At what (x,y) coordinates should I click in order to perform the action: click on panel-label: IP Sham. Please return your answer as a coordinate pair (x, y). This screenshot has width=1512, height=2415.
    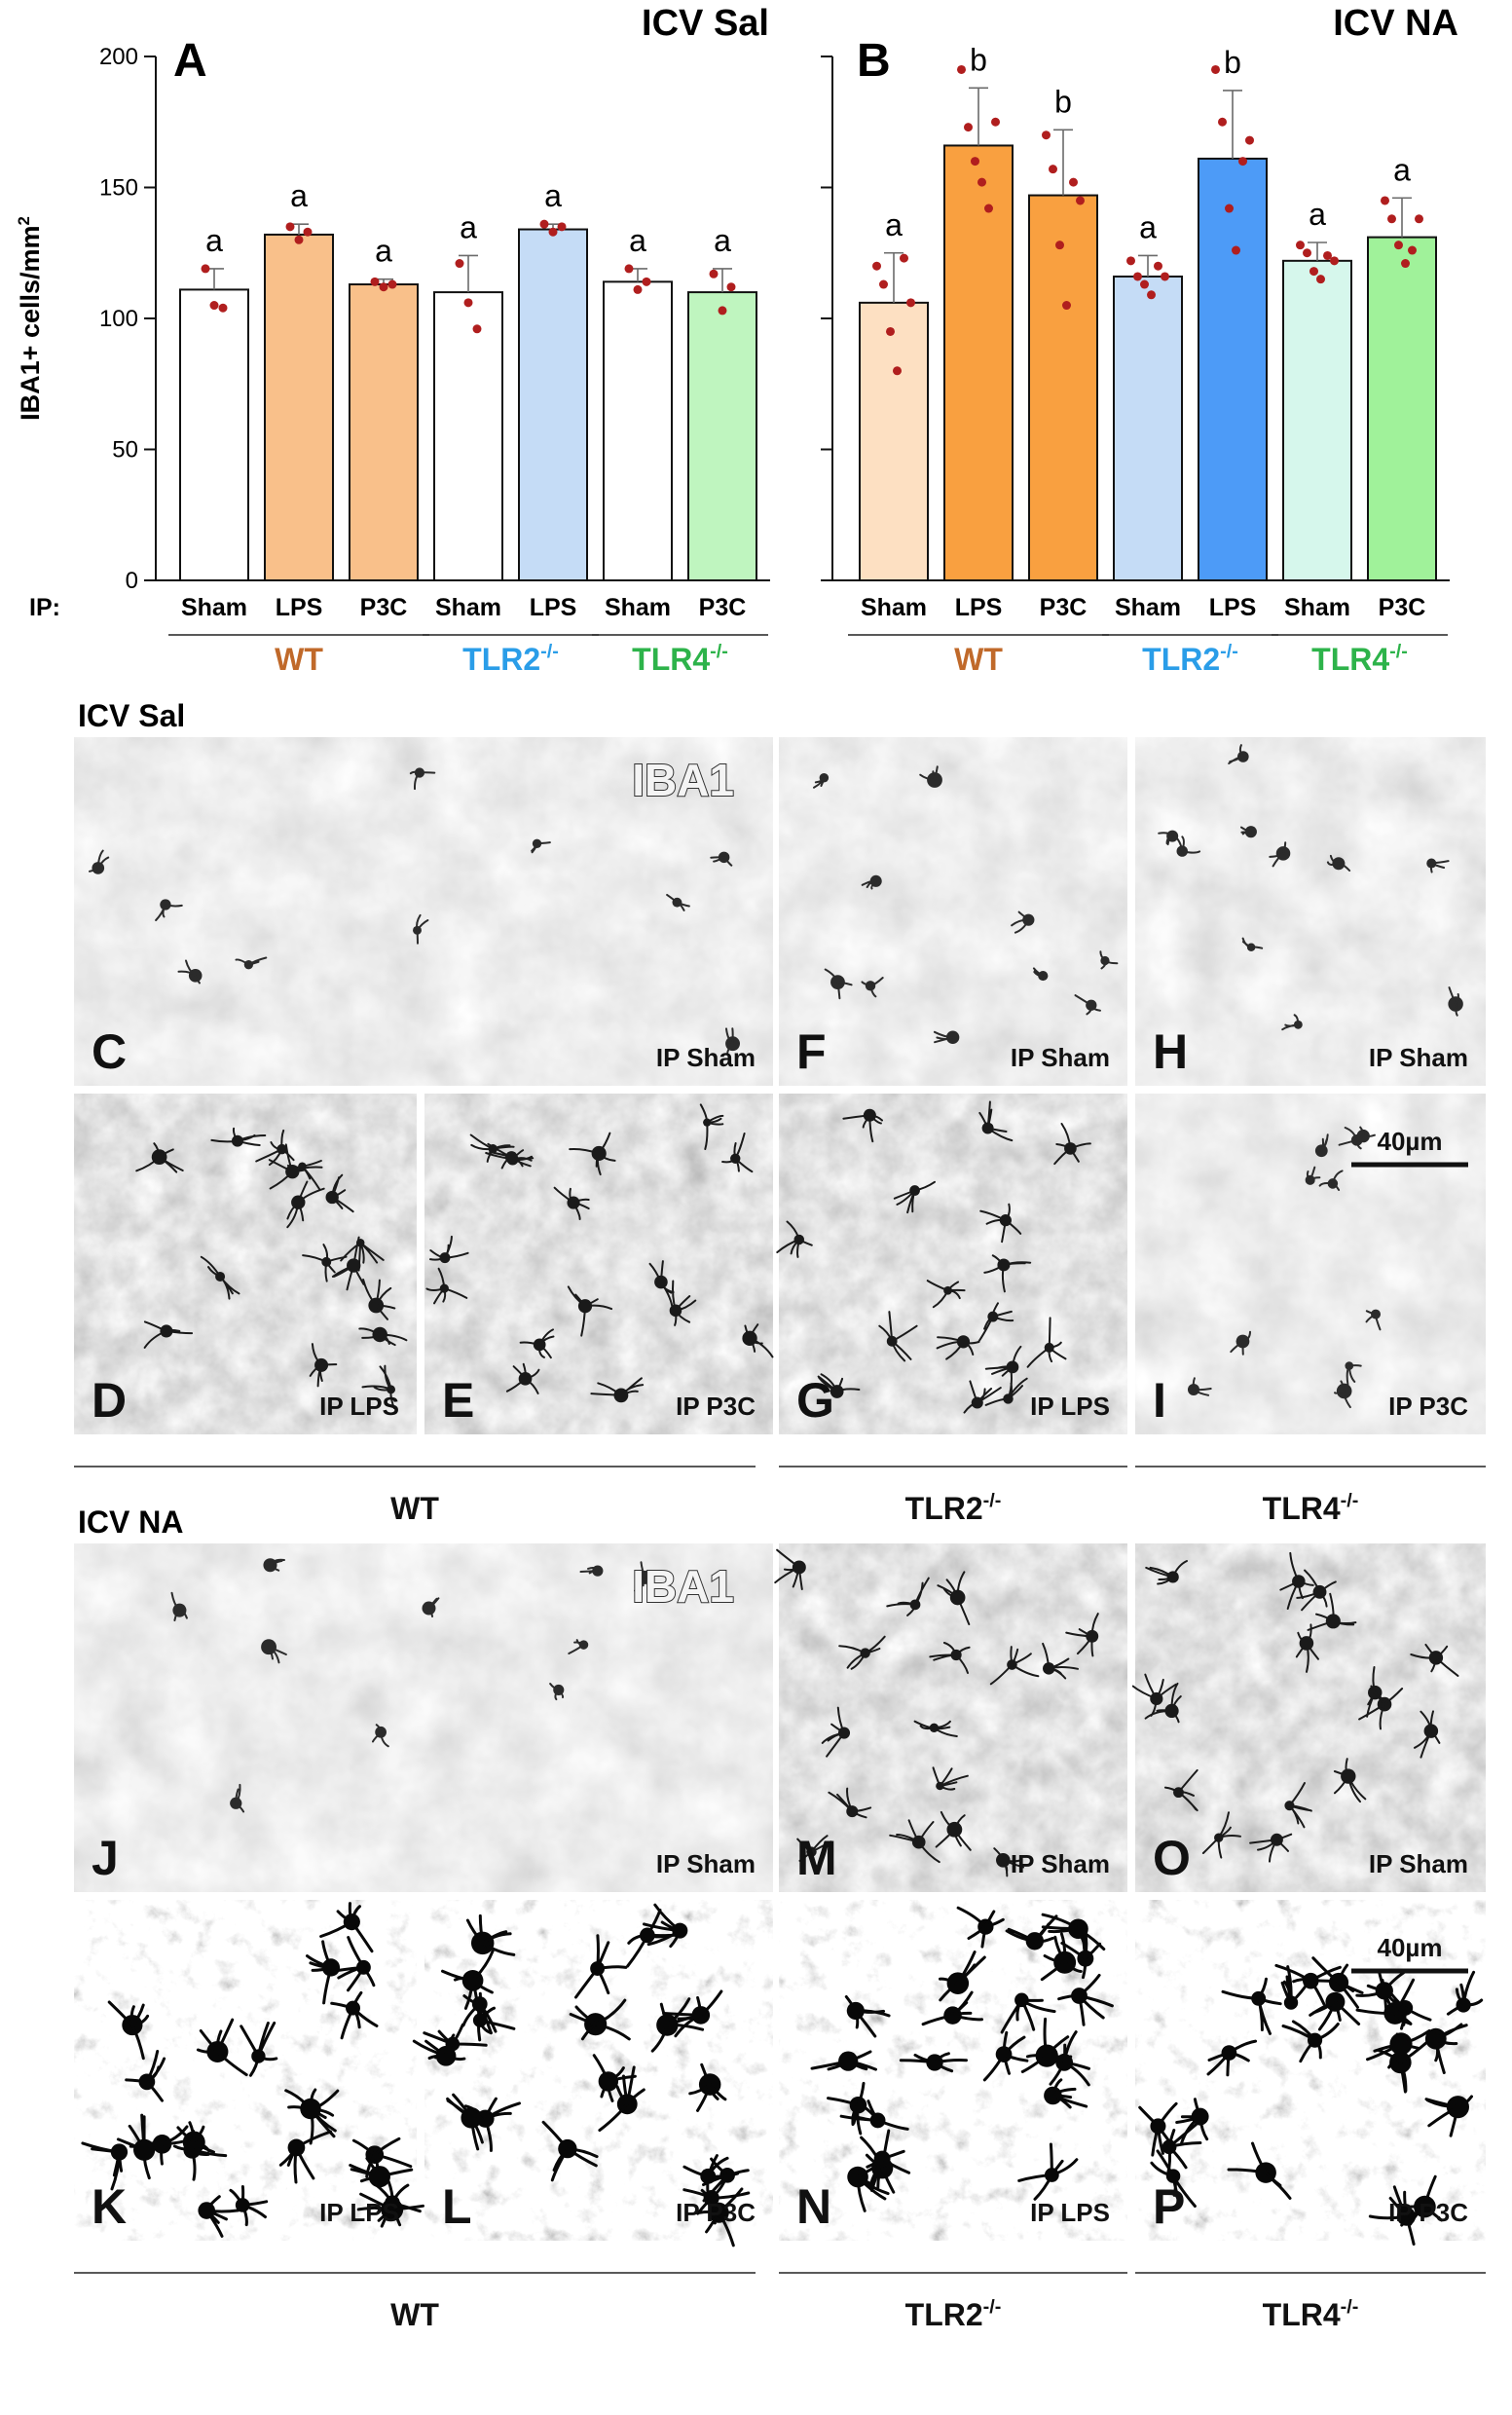
    Looking at the image, I should click on (1418, 1863).